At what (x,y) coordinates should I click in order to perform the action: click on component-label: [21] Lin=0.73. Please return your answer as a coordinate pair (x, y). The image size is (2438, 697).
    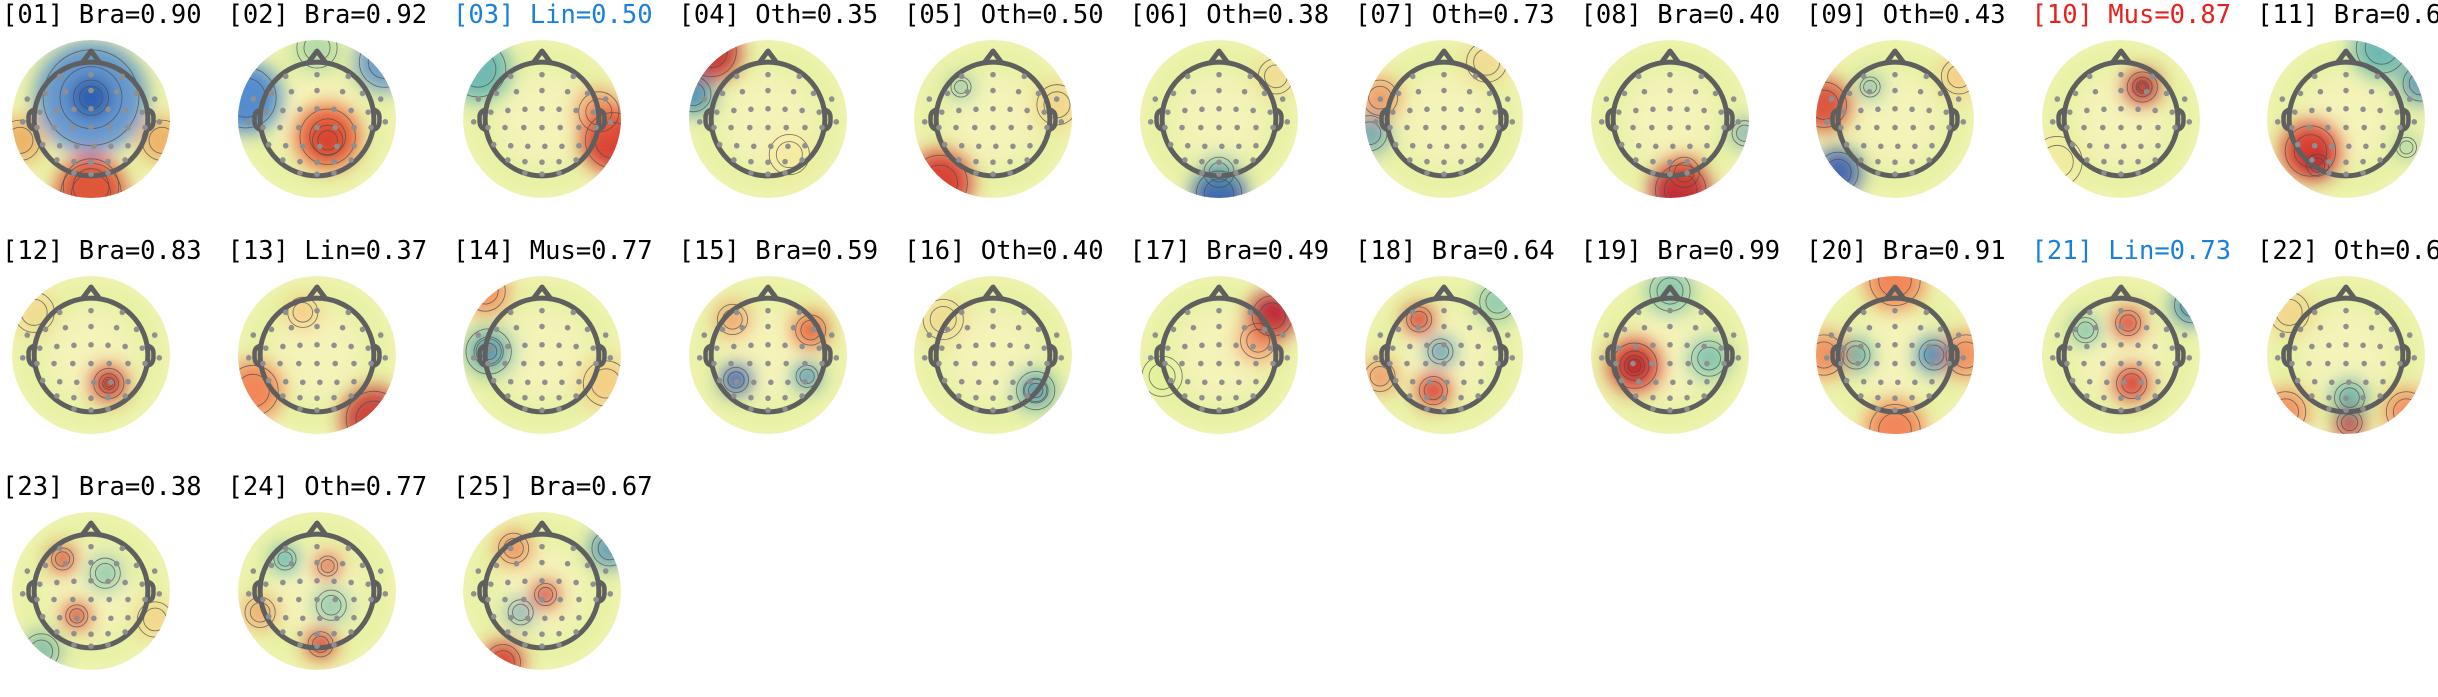
    Looking at the image, I should click on (2131, 251).